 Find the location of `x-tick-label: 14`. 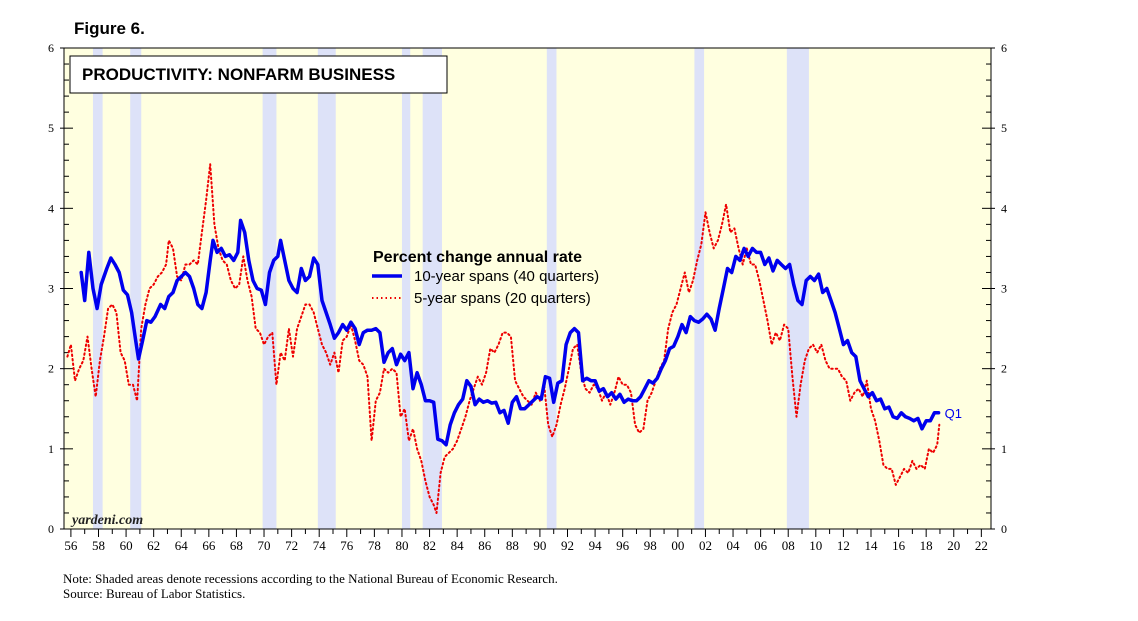

x-tick-label: 14 is located at coordinates (871, 545).